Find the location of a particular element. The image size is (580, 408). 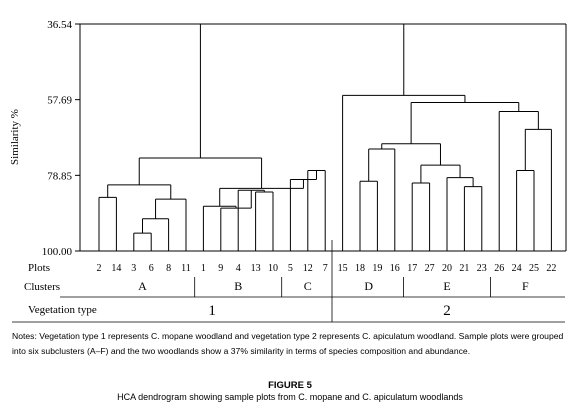

plot-label: 21 is located at coordinates (464, 268).